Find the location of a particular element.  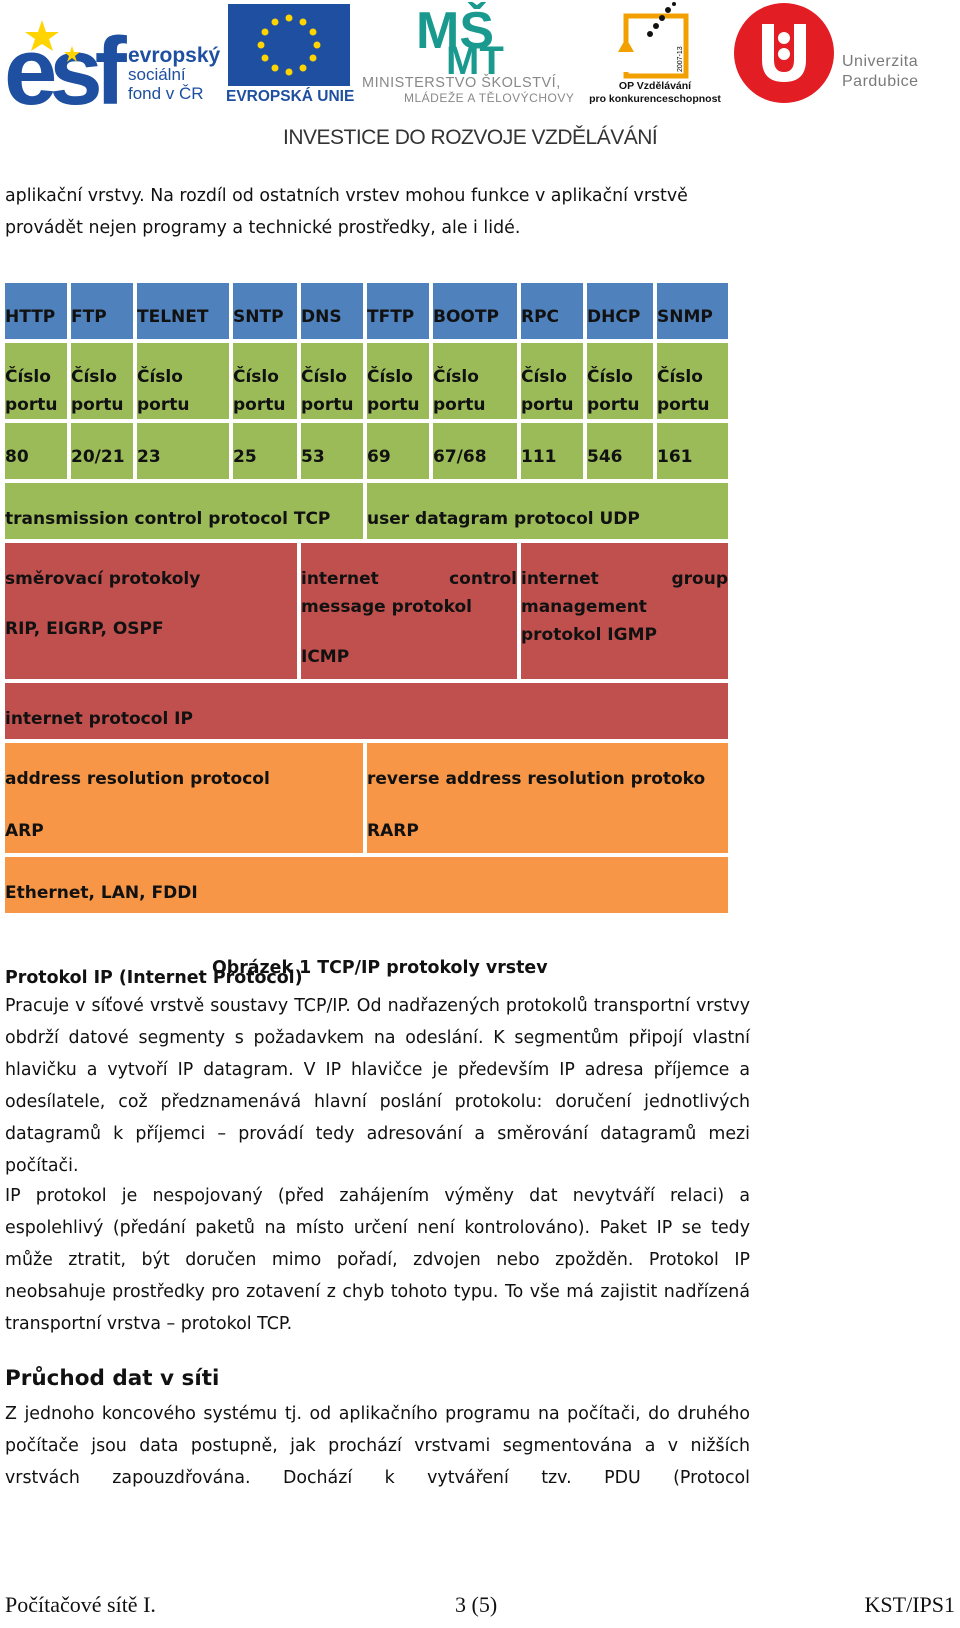

esf-logo: esf is located at coordinates (69, 58).